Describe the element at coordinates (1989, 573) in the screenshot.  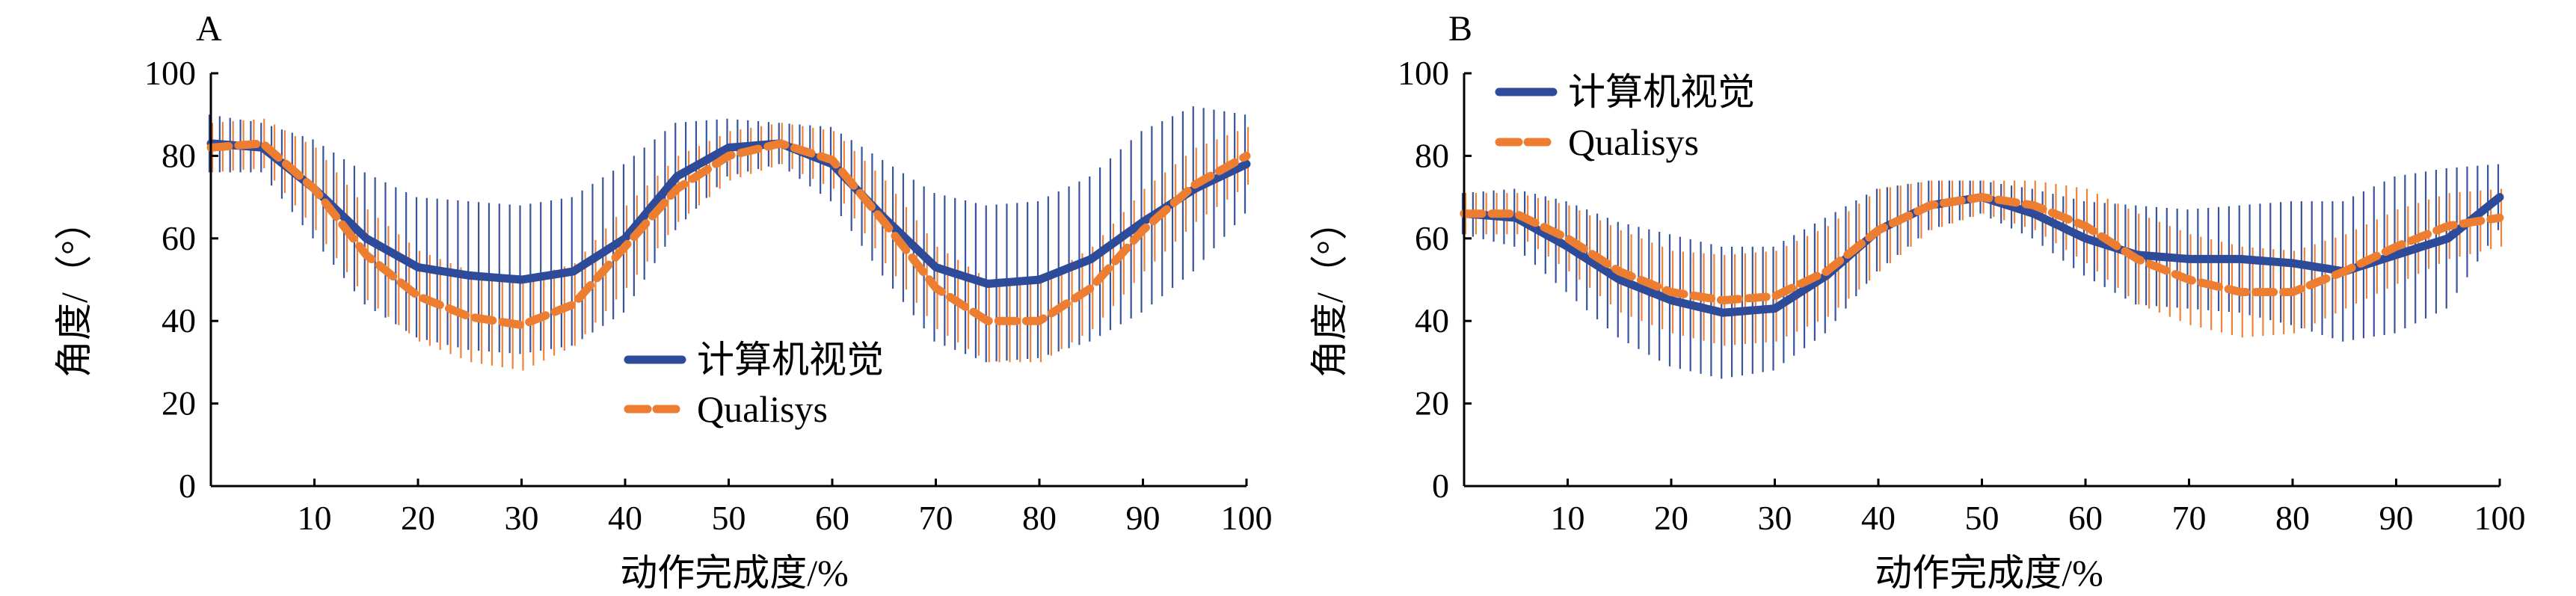
I see `panel-b-x-axis-title: 动作完成度/%` at that location.